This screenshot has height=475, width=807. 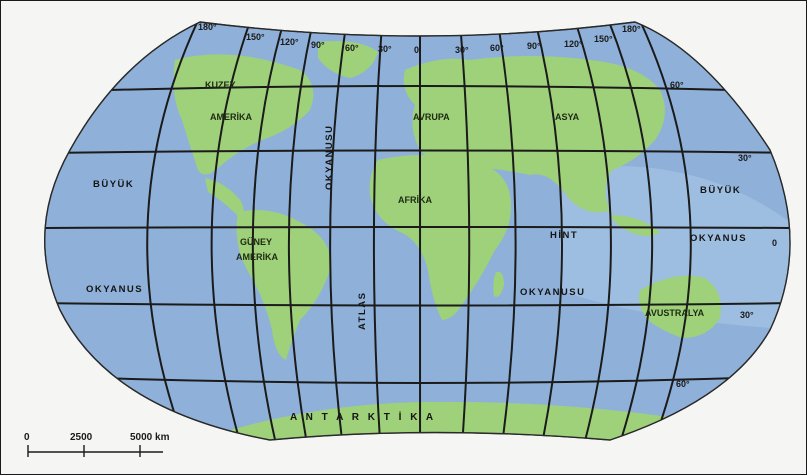 I want to click on lon-label-e90: 90°, so click(x=534, y=46).